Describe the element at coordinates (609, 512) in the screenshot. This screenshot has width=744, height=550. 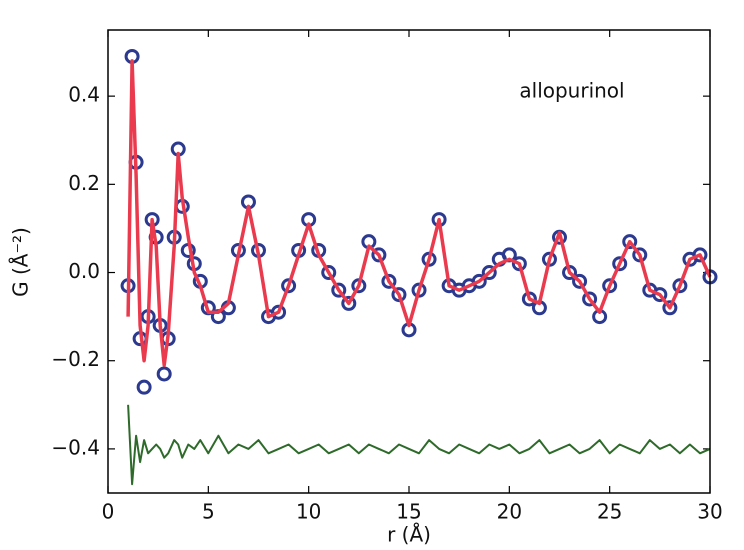
I see `x-tick-label: 25` at that location.